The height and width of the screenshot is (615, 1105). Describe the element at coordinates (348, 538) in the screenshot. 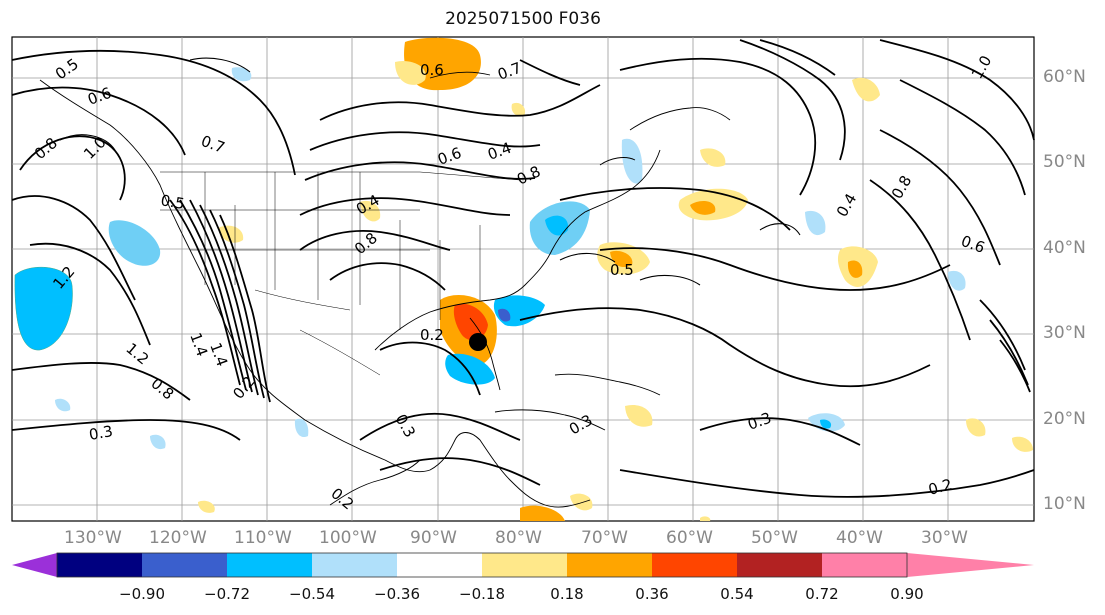

I see `lon-label-100w: 100°W` at that location.